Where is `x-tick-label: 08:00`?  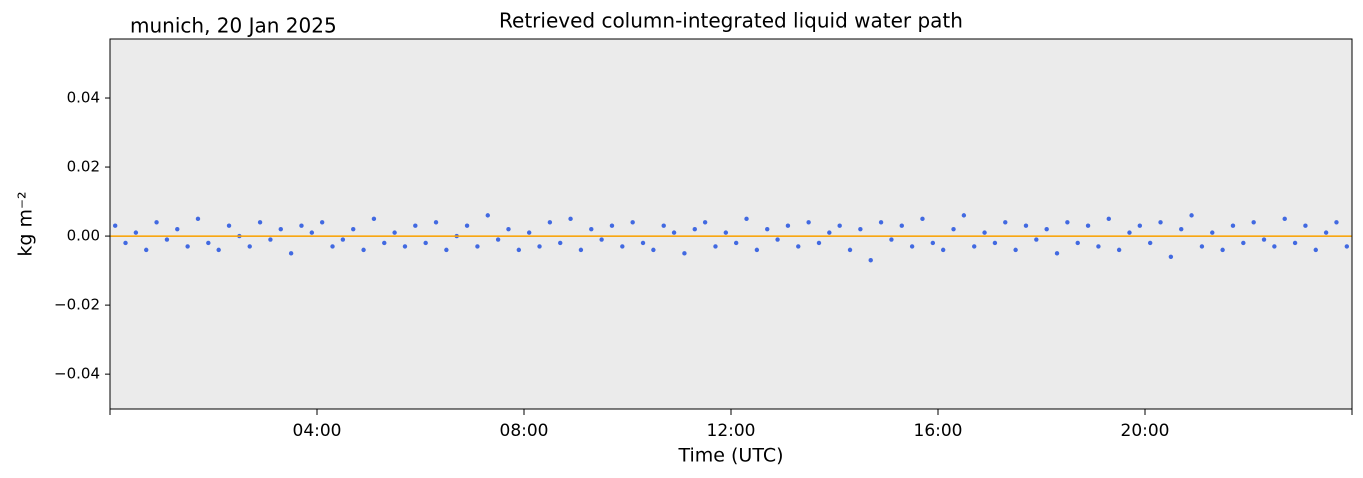 x-tick-label: 08:00 is located at coordinates (524, 431).